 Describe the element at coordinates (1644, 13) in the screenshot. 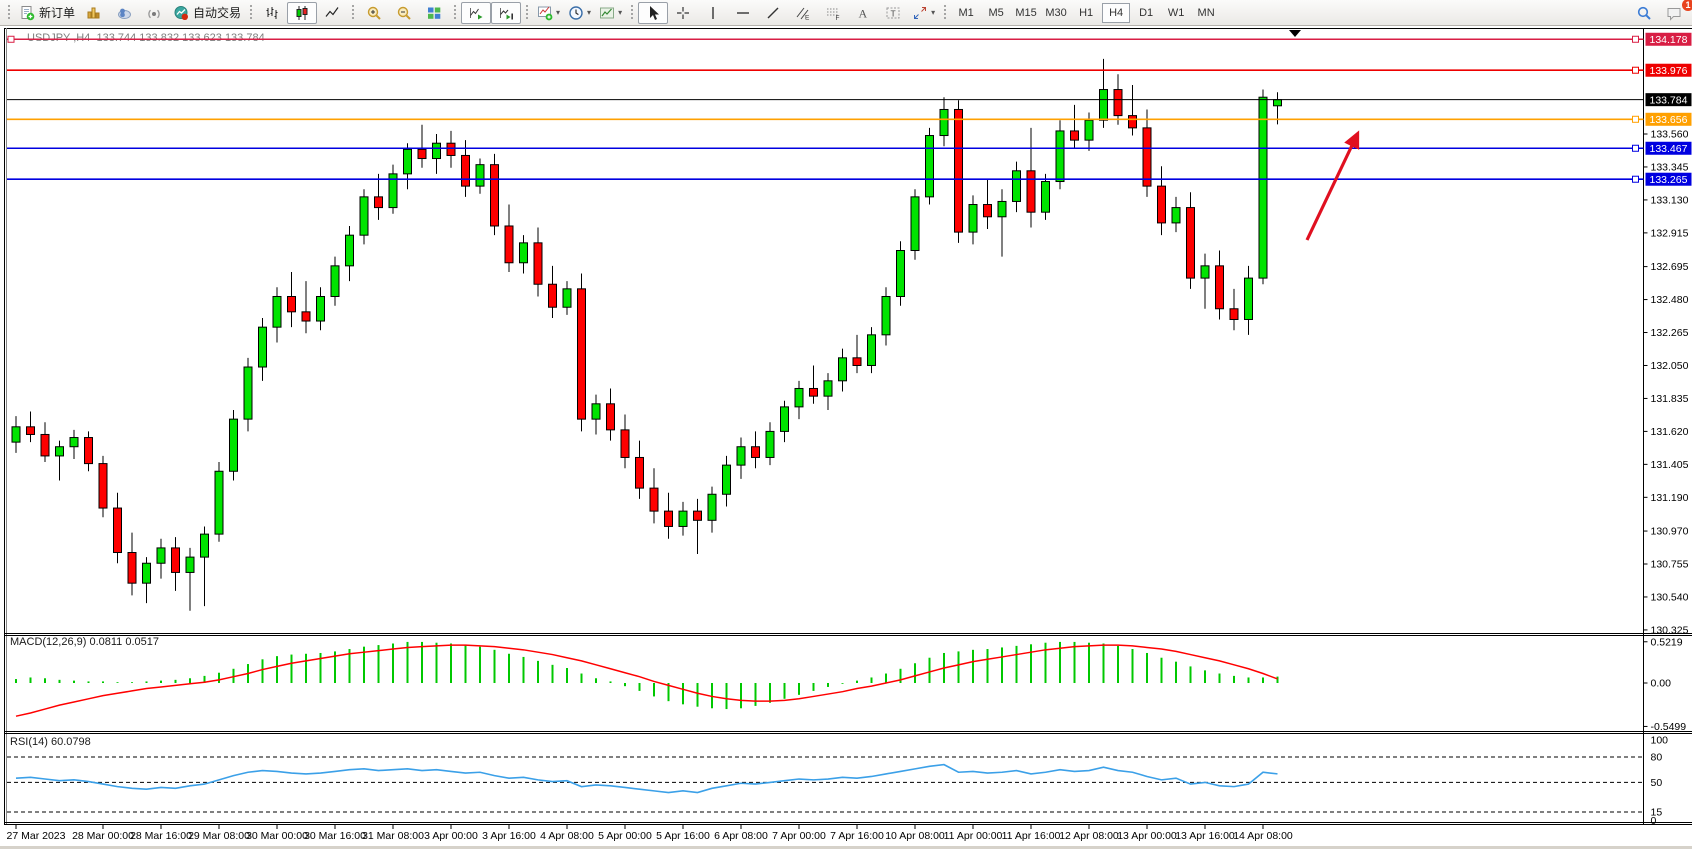

I see `search-button` at that location.